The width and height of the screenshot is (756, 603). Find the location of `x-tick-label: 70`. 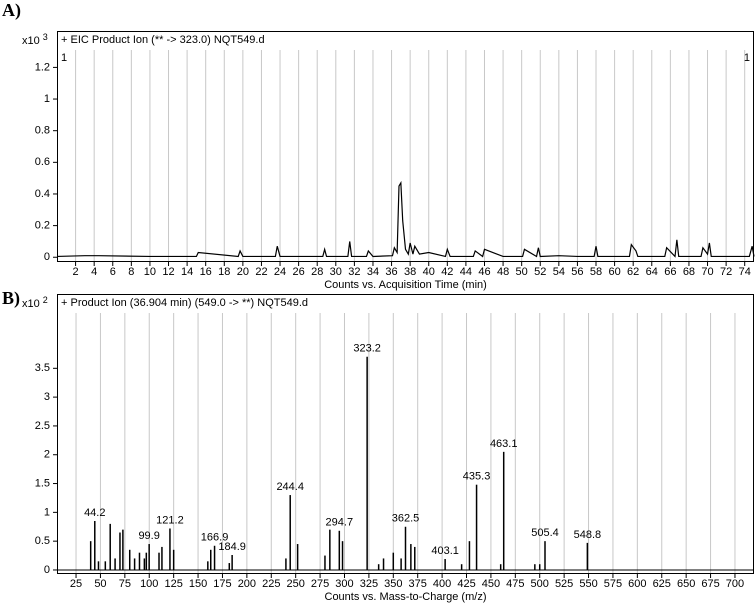

x-tick-label: 70 is located at coordinates (707, 272).